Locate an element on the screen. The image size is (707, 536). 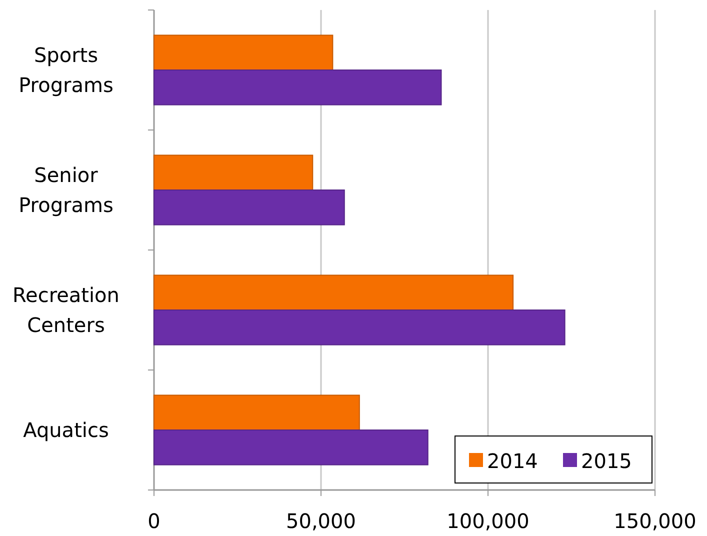
legend-label: 2015 is located at coordinates (606, 461).